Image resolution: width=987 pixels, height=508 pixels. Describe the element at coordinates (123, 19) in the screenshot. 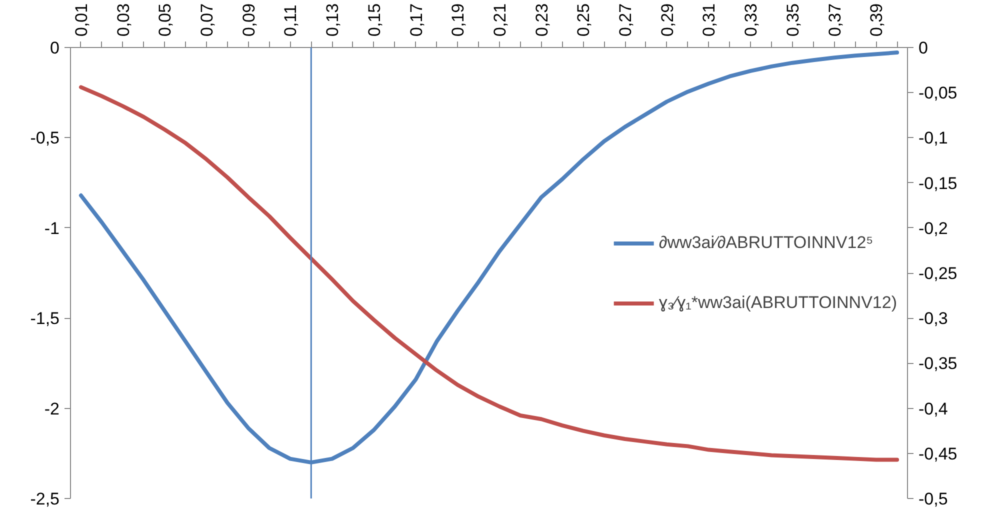

I see `x-tick-label: 0,03` at that location.